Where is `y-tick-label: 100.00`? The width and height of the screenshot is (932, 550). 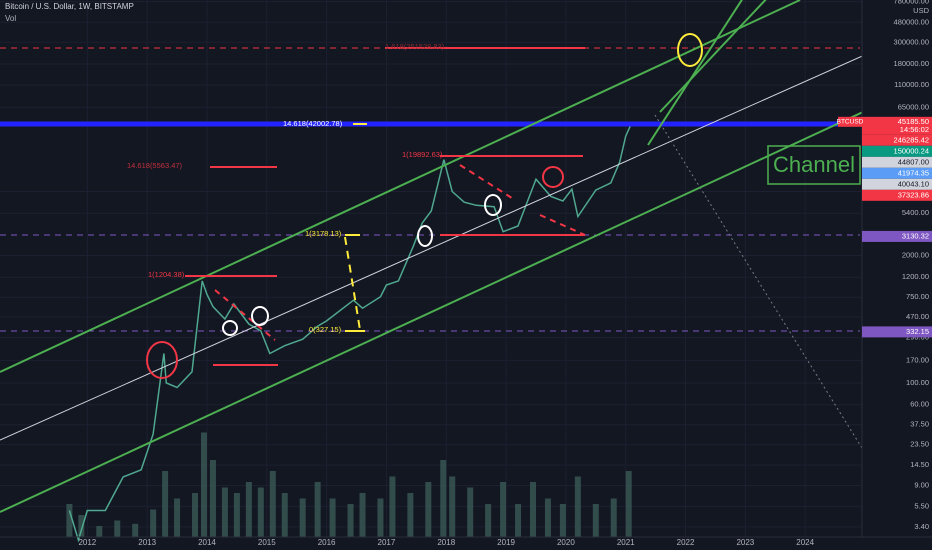
y-tick-label: 100.00 is located at coordinates (917, 382).